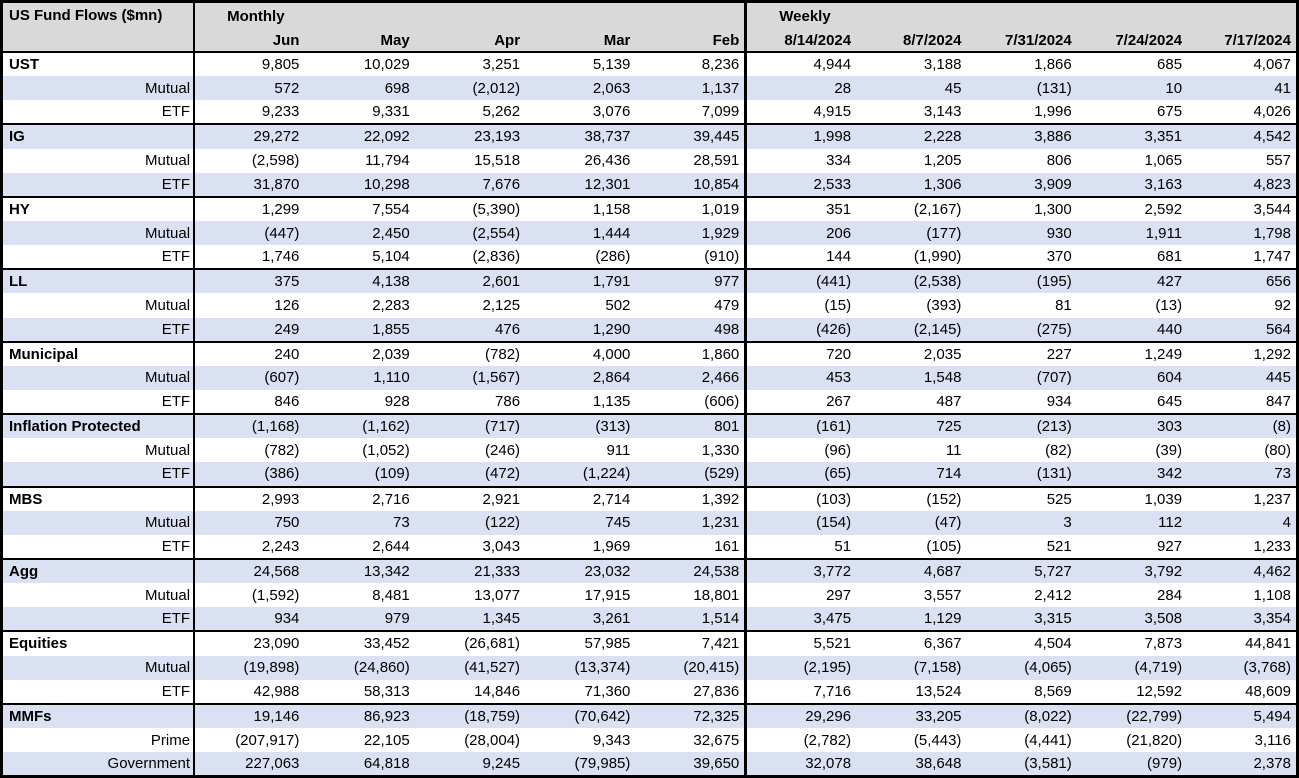 The image size is (1299, 778). Describe the element at coordinates (801, 136) in the screenshot. I see `value-cell: 1,998` at that location.